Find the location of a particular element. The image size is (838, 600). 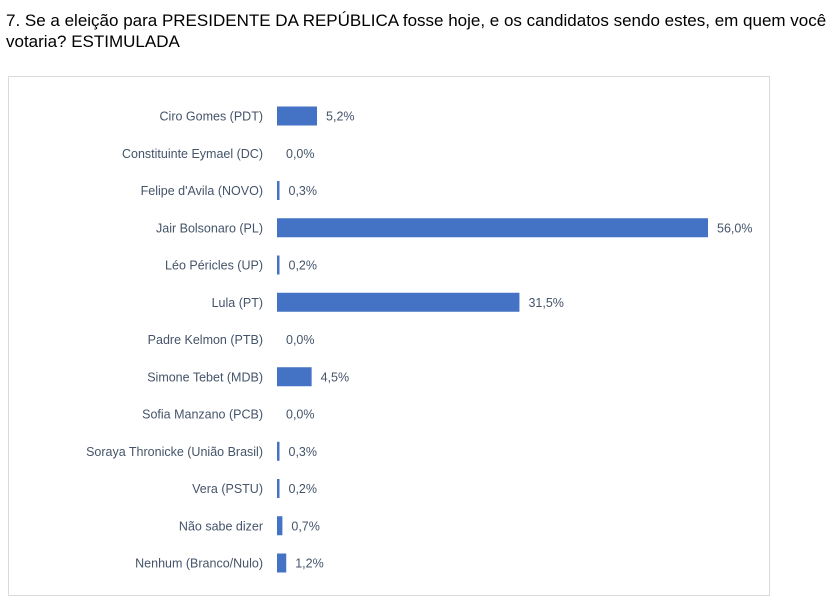

category-label: Vera (PSTU) is located at coordinates (227, 489).